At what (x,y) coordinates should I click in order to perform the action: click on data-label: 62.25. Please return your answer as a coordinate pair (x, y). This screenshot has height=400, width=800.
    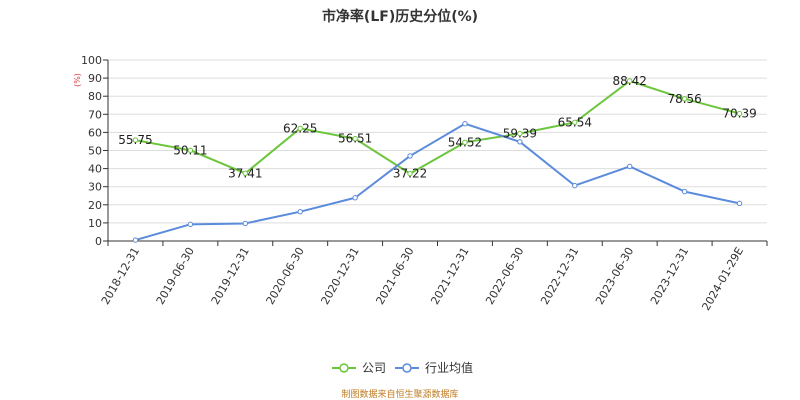
    Looking at the image, I should click on (300, 128).